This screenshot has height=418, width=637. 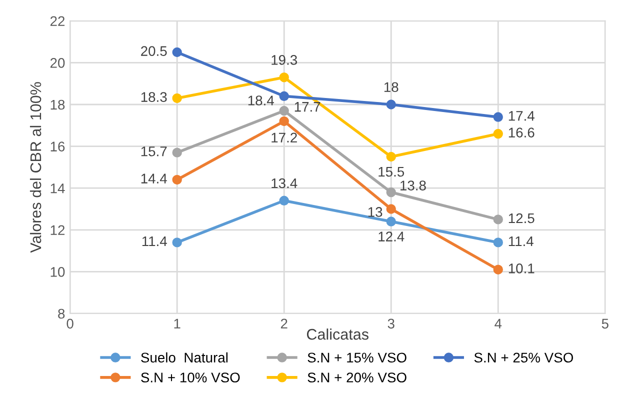 I want to click on x-tick-label: 5, so click(x=605, y=323).